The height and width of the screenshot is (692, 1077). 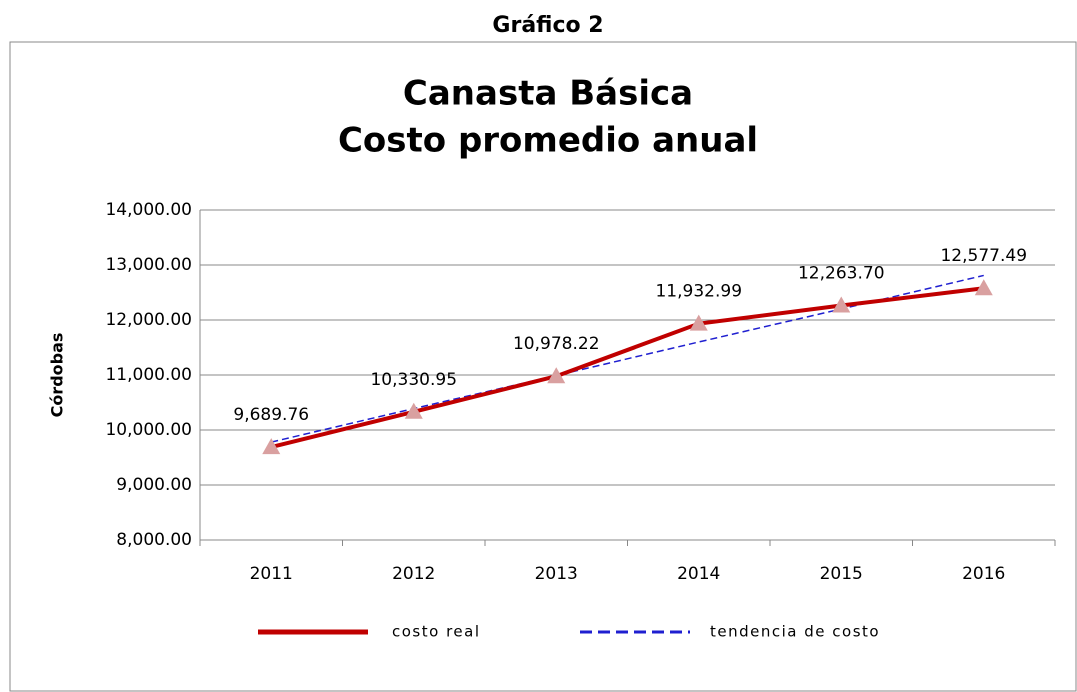 I want to click on y-tick-label: 14,000.00, so click(x=148, y=210).